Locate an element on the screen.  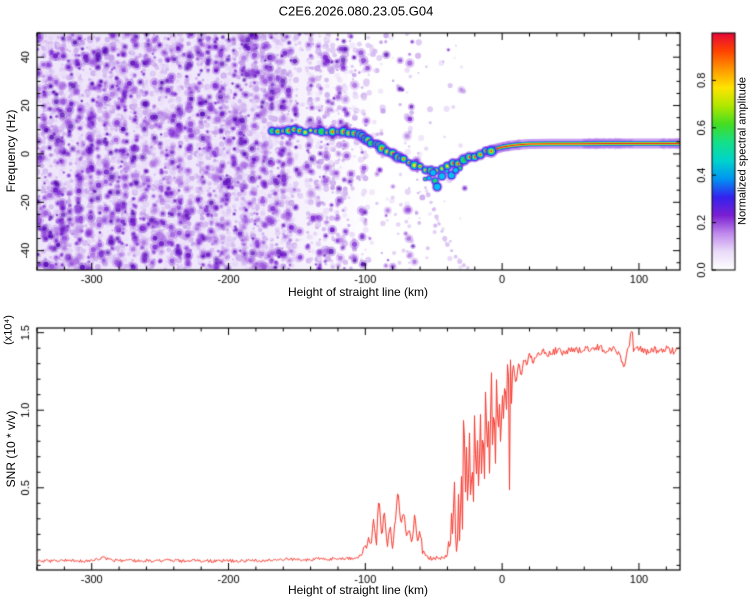
colorbar-label: Normalized spectral amplitude is located at coordinates (742, 151).